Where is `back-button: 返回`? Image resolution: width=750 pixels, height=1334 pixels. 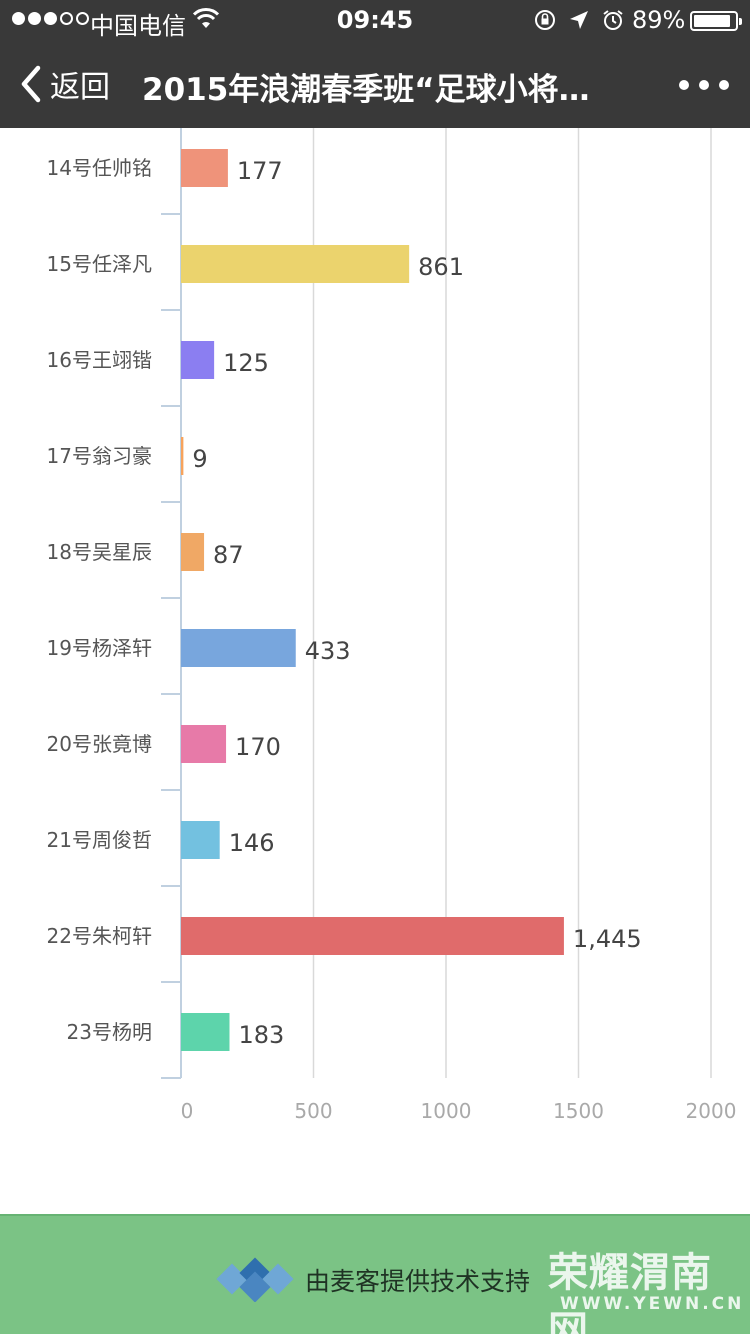 back-button: 返回 is located at coordinates (64, 84).